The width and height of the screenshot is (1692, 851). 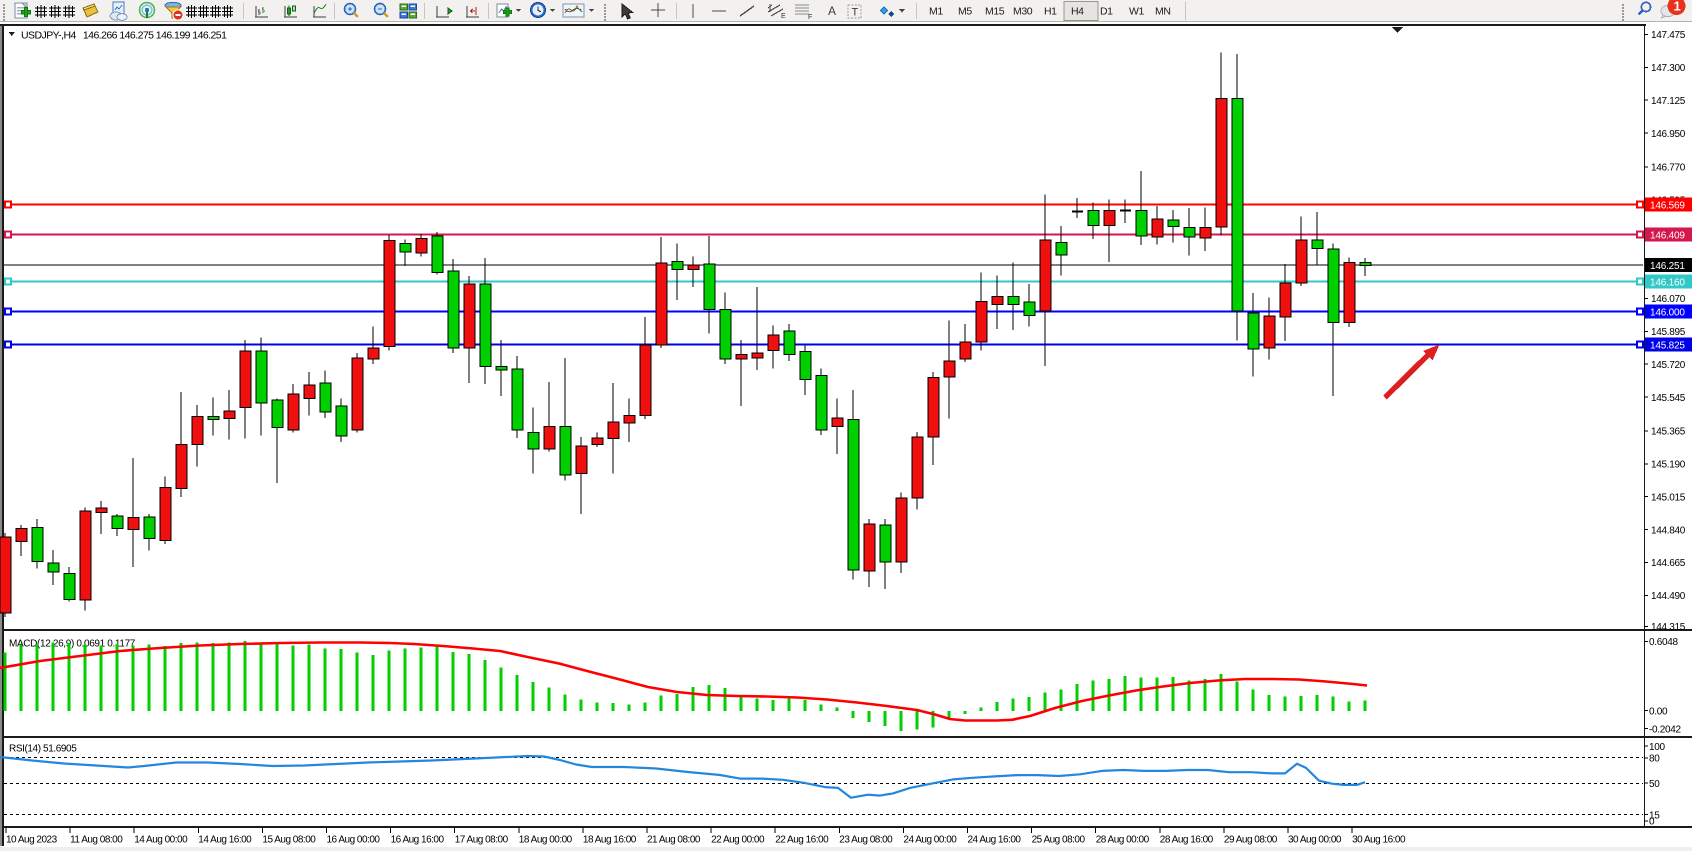 What do you see at coordinates (832, 11) in the screenshot?
I see `svg-text: A` at bounding box center [832, 11].